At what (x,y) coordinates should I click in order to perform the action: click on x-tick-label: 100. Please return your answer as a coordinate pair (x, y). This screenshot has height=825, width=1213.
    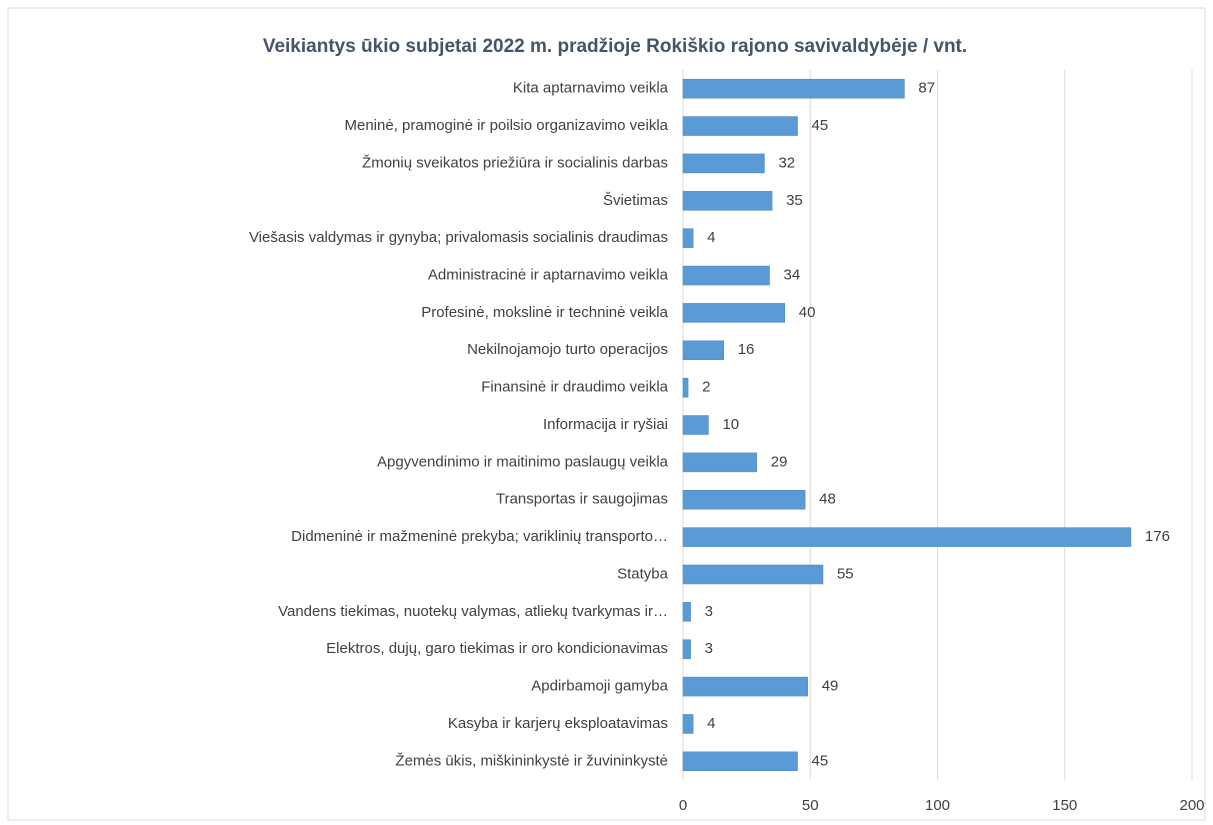
    Looking at the image, I should click on (937, 805).